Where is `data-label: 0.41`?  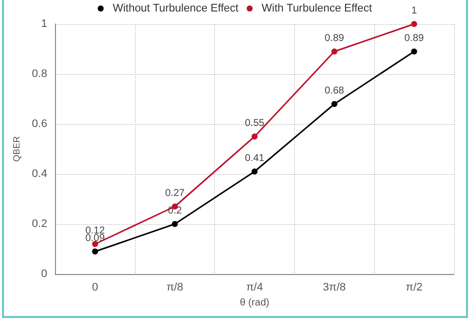 data-label: 0.41 is located at coordinates (254, 158).